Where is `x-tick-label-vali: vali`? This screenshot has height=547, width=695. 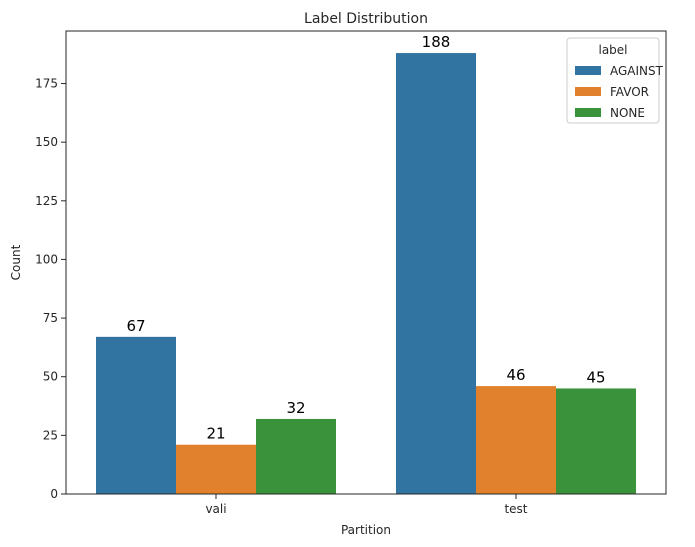 x-tick-label-vali: vali is located at coordinates (215, 509).